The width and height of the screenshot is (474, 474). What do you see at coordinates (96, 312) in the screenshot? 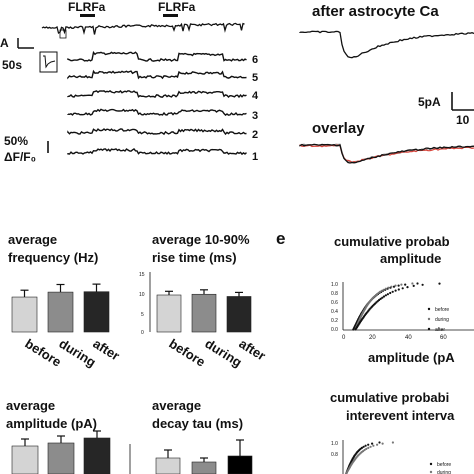
I see `freq-bar-after` at bounding box center [96, 312].